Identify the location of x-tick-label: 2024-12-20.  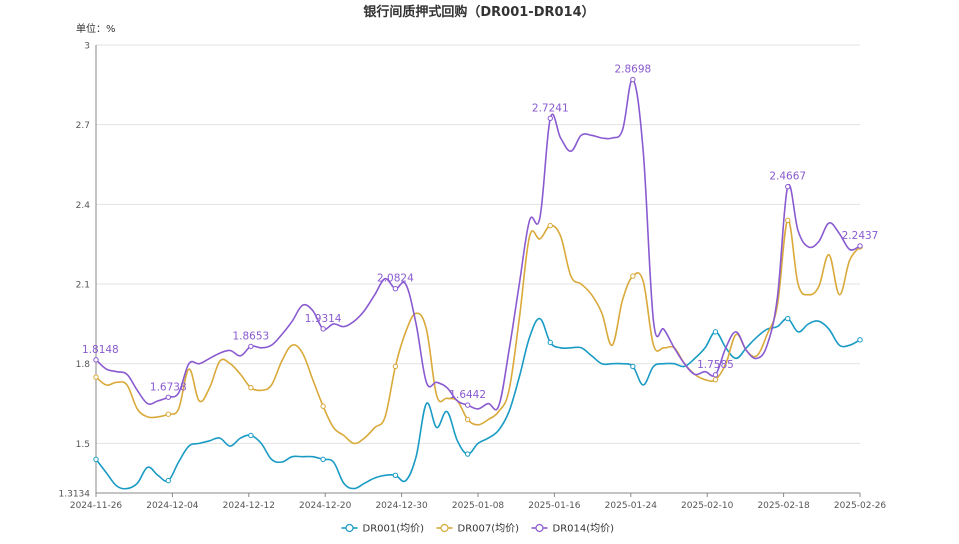
(325, 506).